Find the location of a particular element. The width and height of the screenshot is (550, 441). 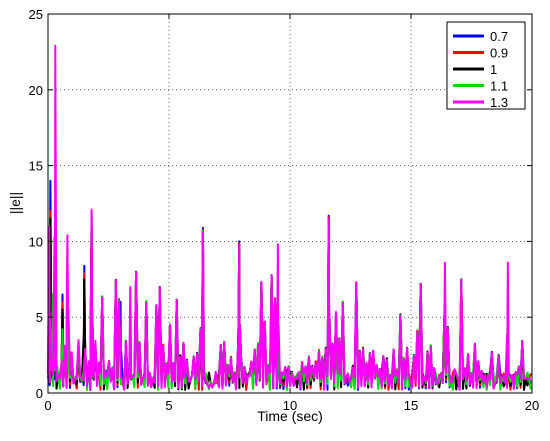

x-tick-label: 0 is located at coordinates (47, 405).